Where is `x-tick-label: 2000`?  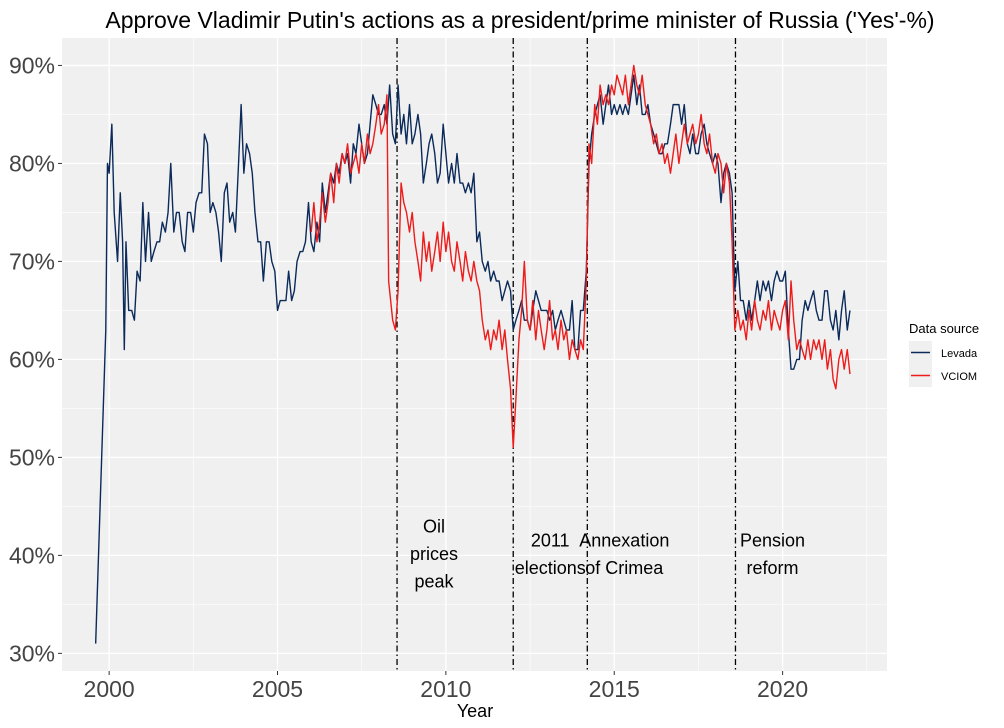
x-tick-label: 2000 is located at coordinates (109, 689).